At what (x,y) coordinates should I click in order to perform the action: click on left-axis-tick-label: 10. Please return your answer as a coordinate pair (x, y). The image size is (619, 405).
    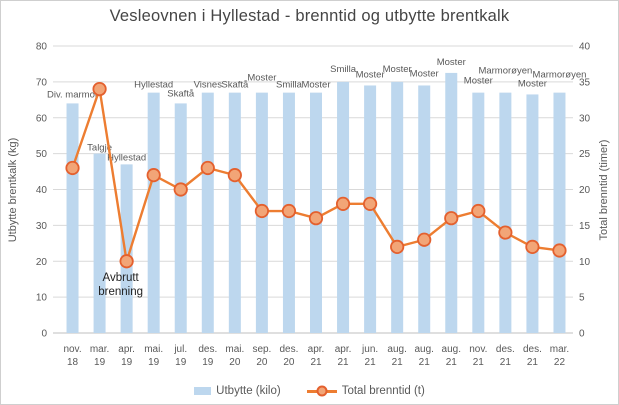
    Looking at the image, I should click on (42, 298).